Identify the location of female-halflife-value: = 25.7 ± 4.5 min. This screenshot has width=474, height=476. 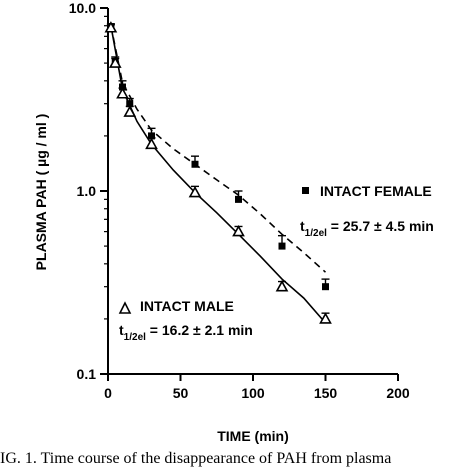
(380, 226).